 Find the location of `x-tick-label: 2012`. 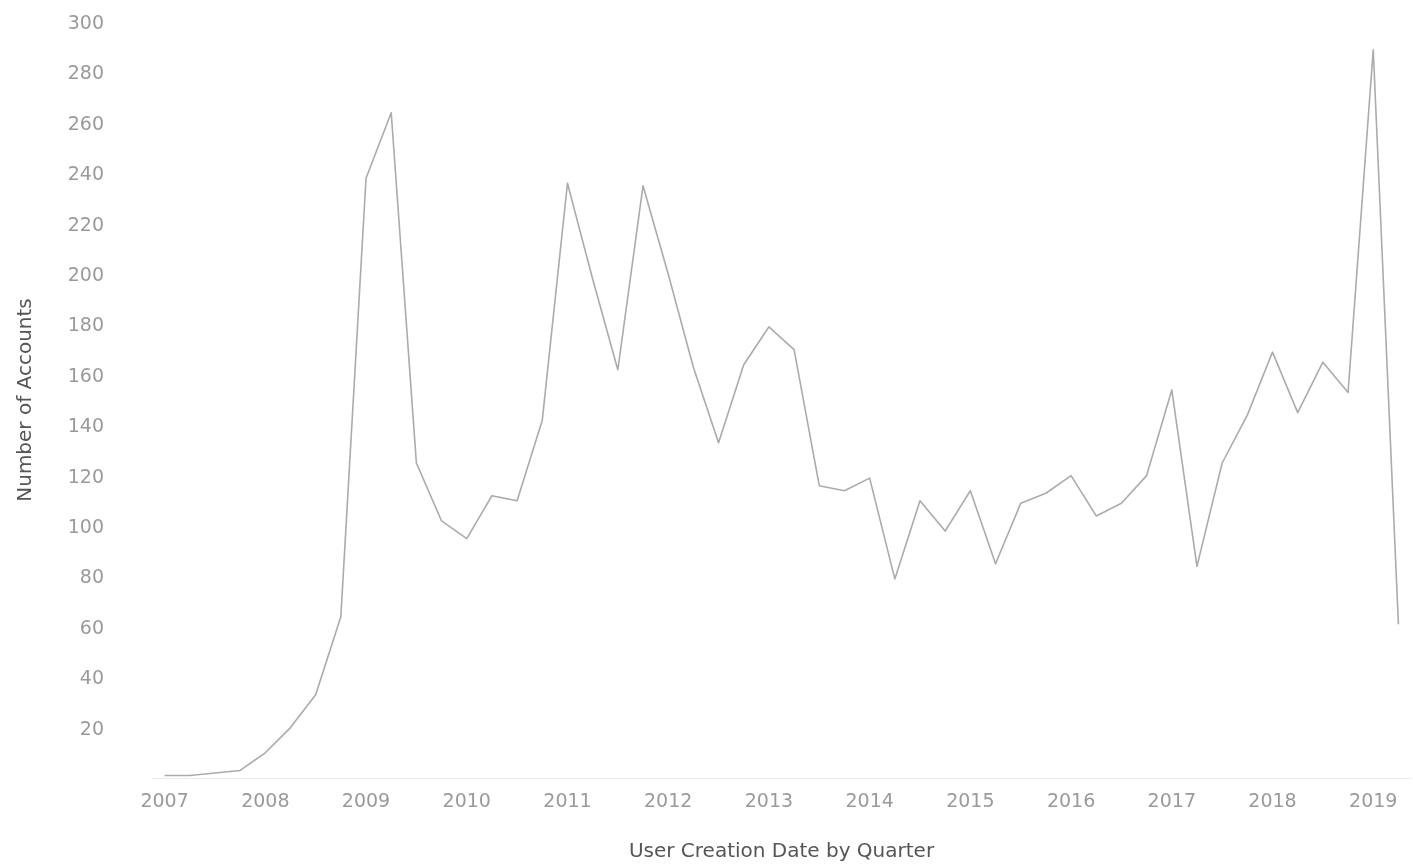

x-tick-label: 2012 is located at coordinates (668, 799).